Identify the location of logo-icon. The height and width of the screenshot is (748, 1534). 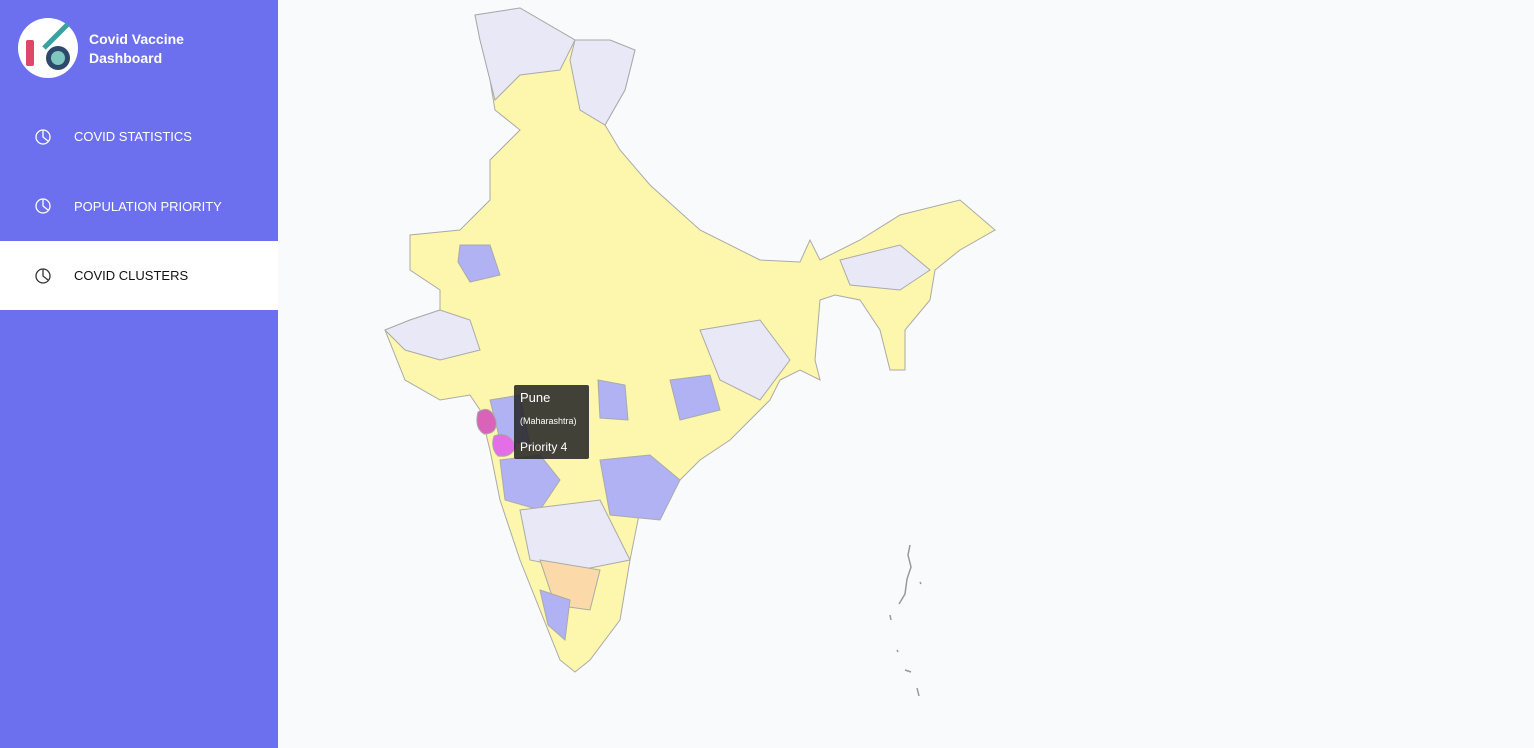
(48, 46).